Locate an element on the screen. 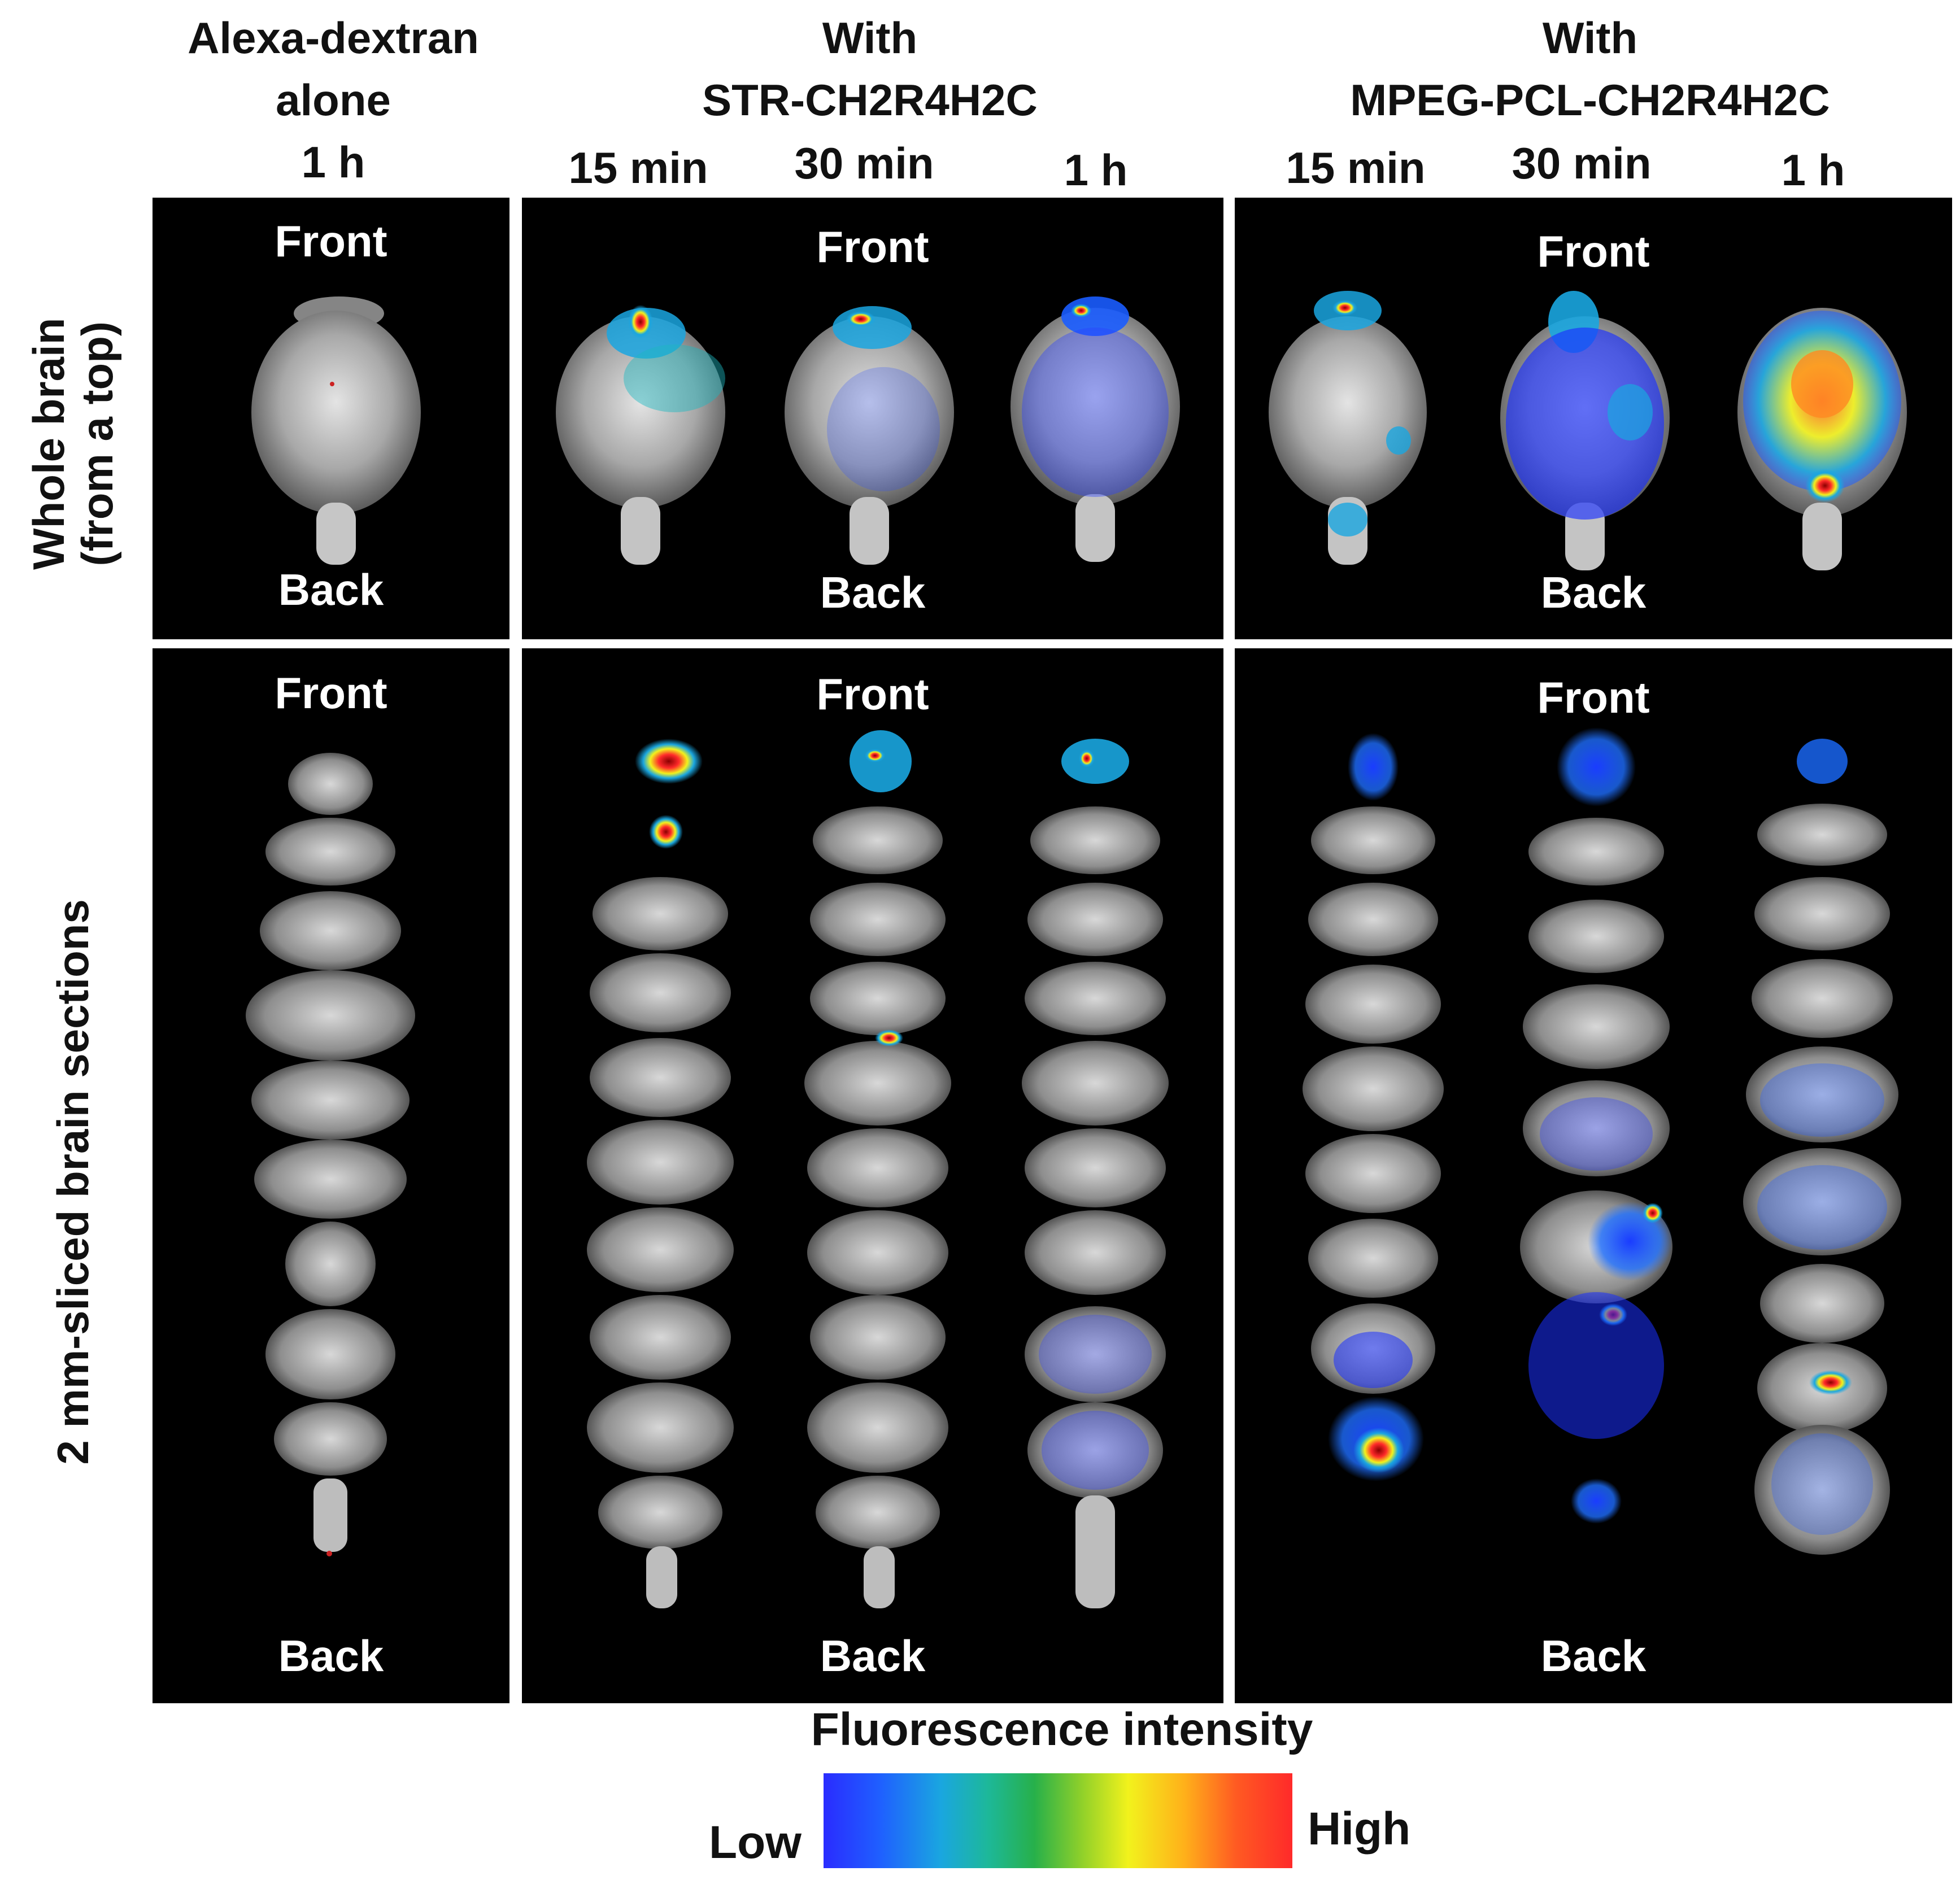 This screenshot has width=1960, height=1880. colorbar-low-label: Low is located at coordinates (755, 1843).